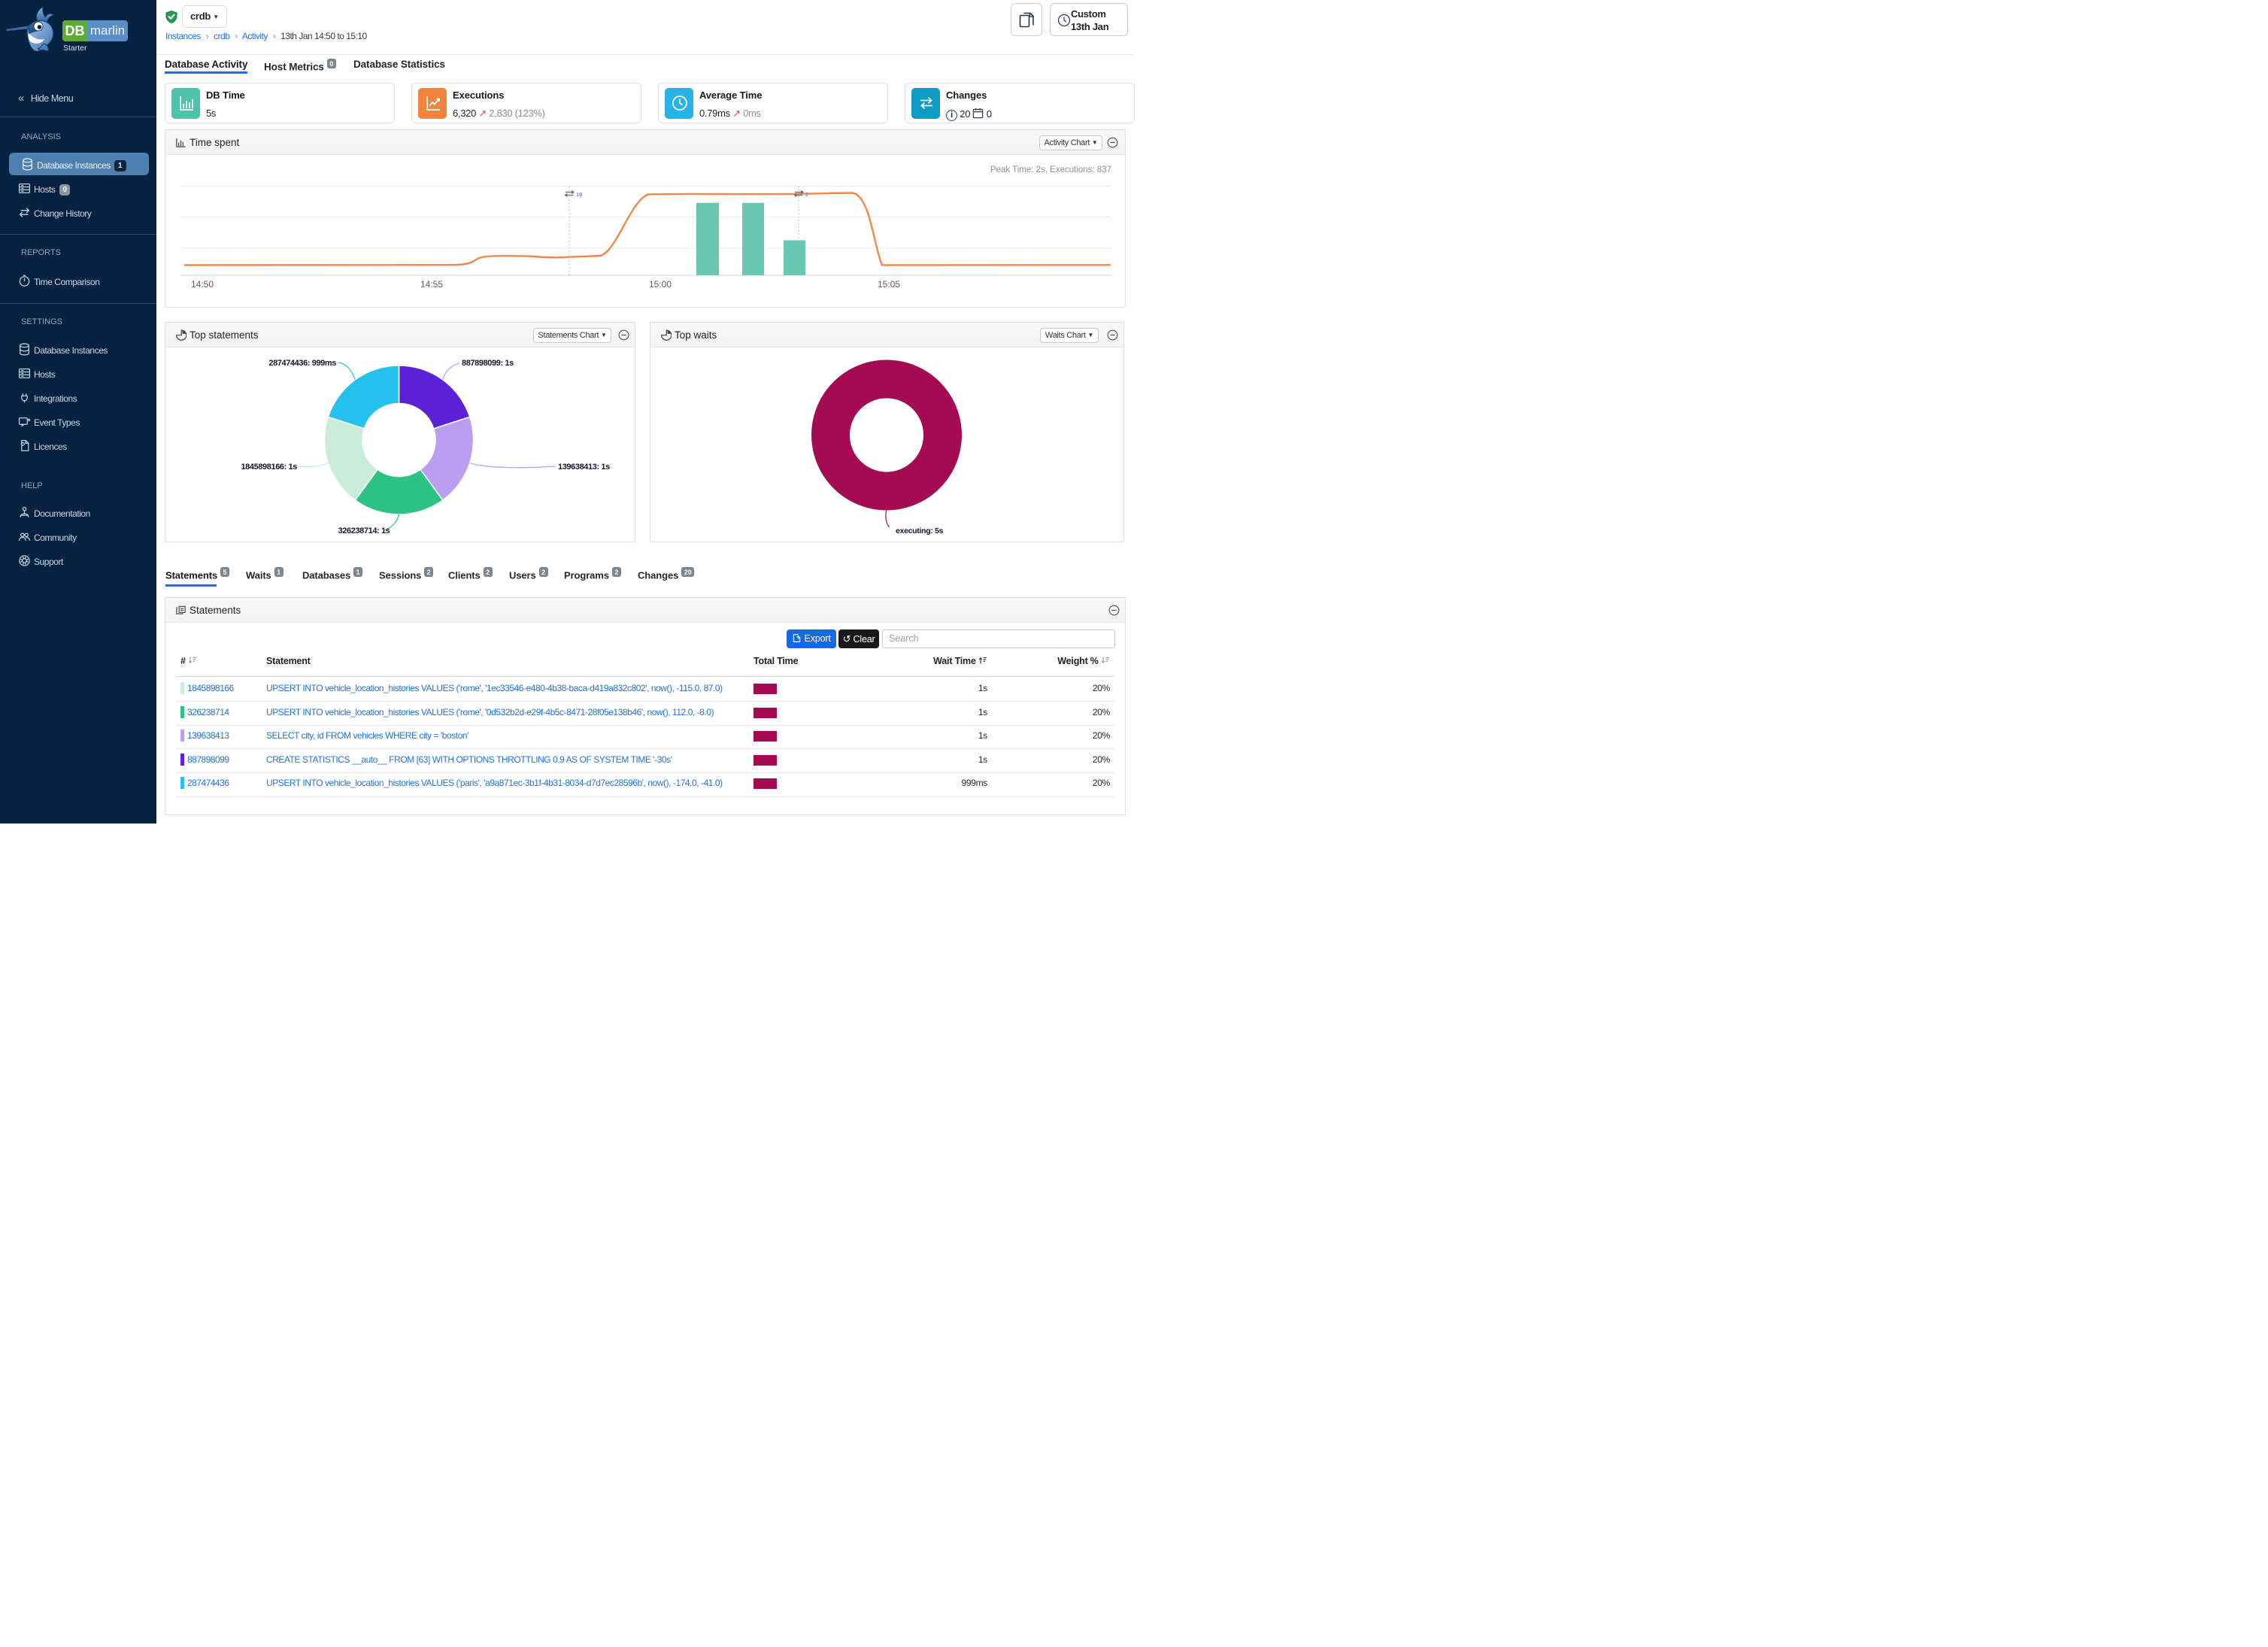  What do you see at coordinates (920, 530) in the screenshot?
I see `svg-text: executing: 5s` at bounding box center [920, 530].